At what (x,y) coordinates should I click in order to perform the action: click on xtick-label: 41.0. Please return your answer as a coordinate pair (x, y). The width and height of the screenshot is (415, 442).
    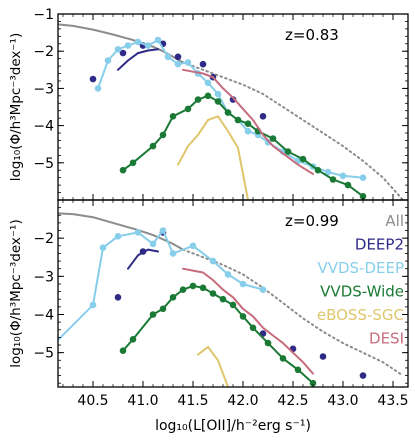
    Looking at the image, I should click on (142, 401).